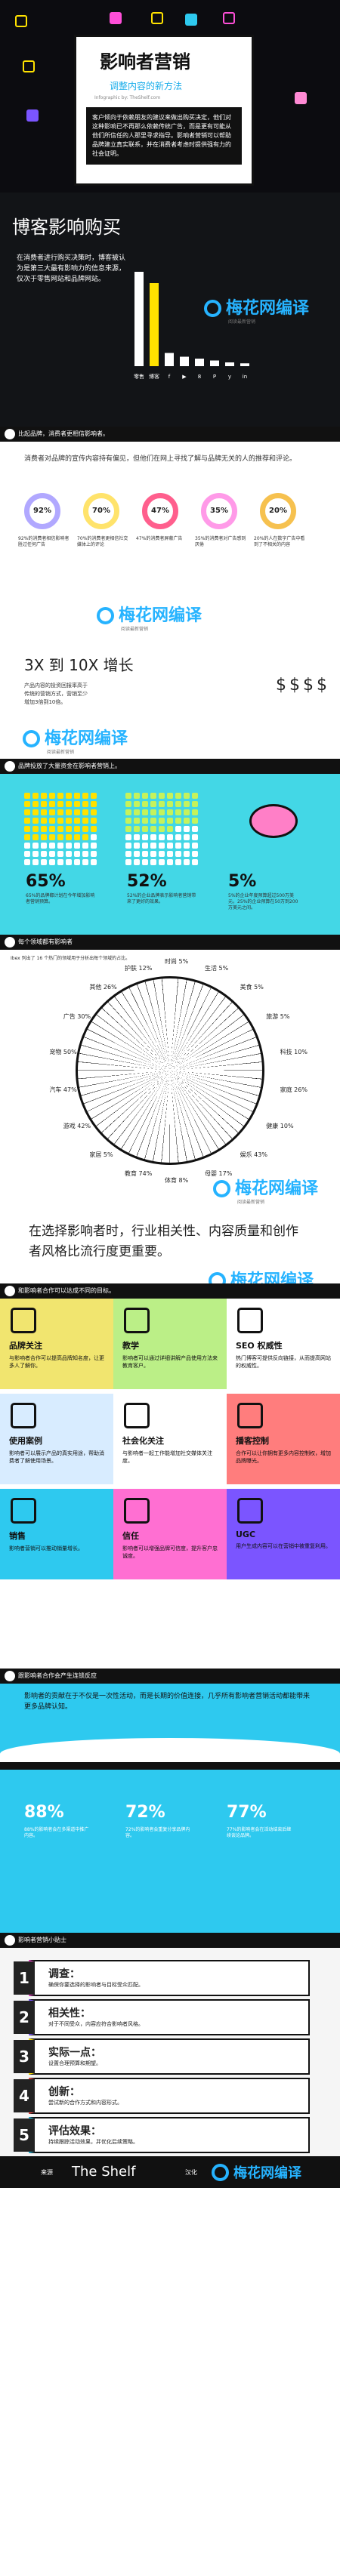  I want to click on industry-category: 宠物 50%, so click(63, 1051).